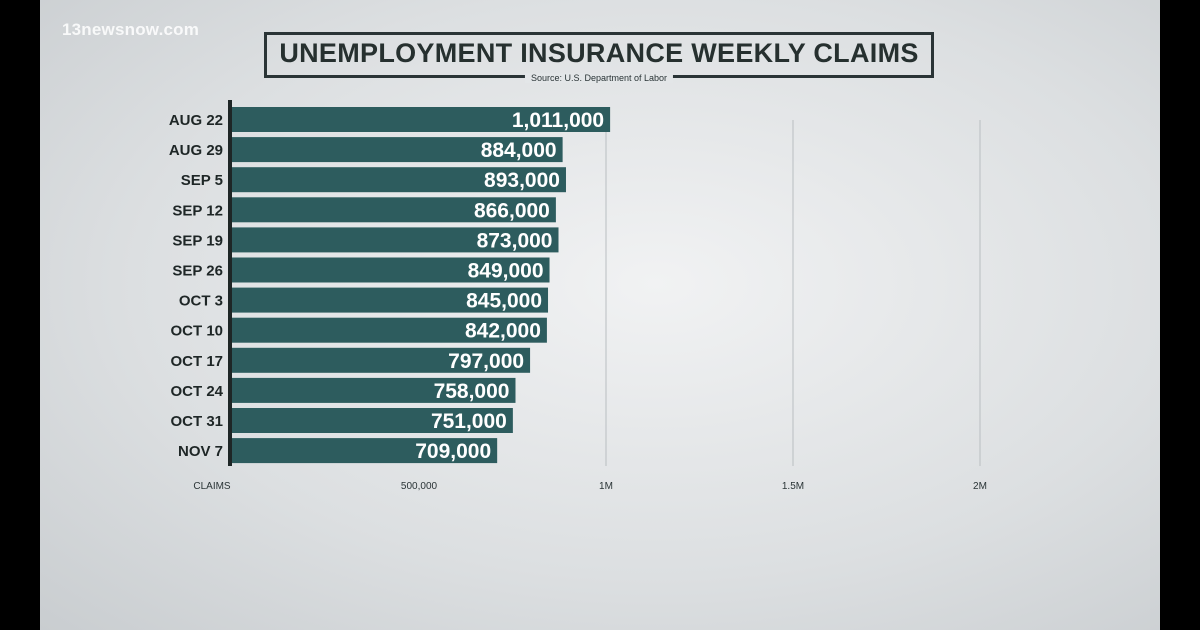 This screenshot has height=630, width=1200. Describe the element at coordinates (503, 331) in the screenshot. I see `value-label-7: 842,000` at that location.